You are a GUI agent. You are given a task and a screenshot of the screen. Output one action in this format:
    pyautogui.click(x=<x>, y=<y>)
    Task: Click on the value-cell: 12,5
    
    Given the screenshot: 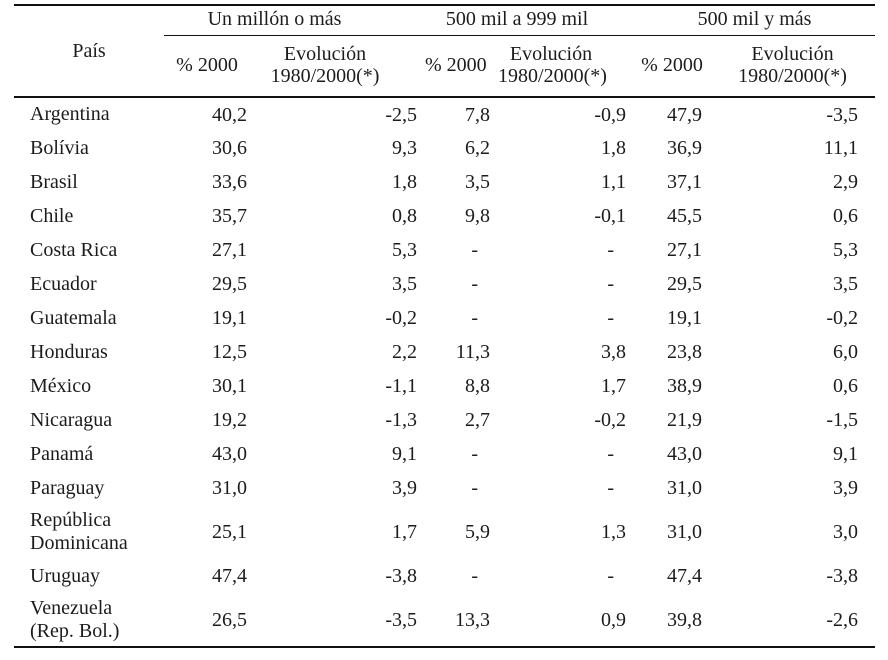 What is the action you would take?
    pyautogui.click(x=229, y=352)
    